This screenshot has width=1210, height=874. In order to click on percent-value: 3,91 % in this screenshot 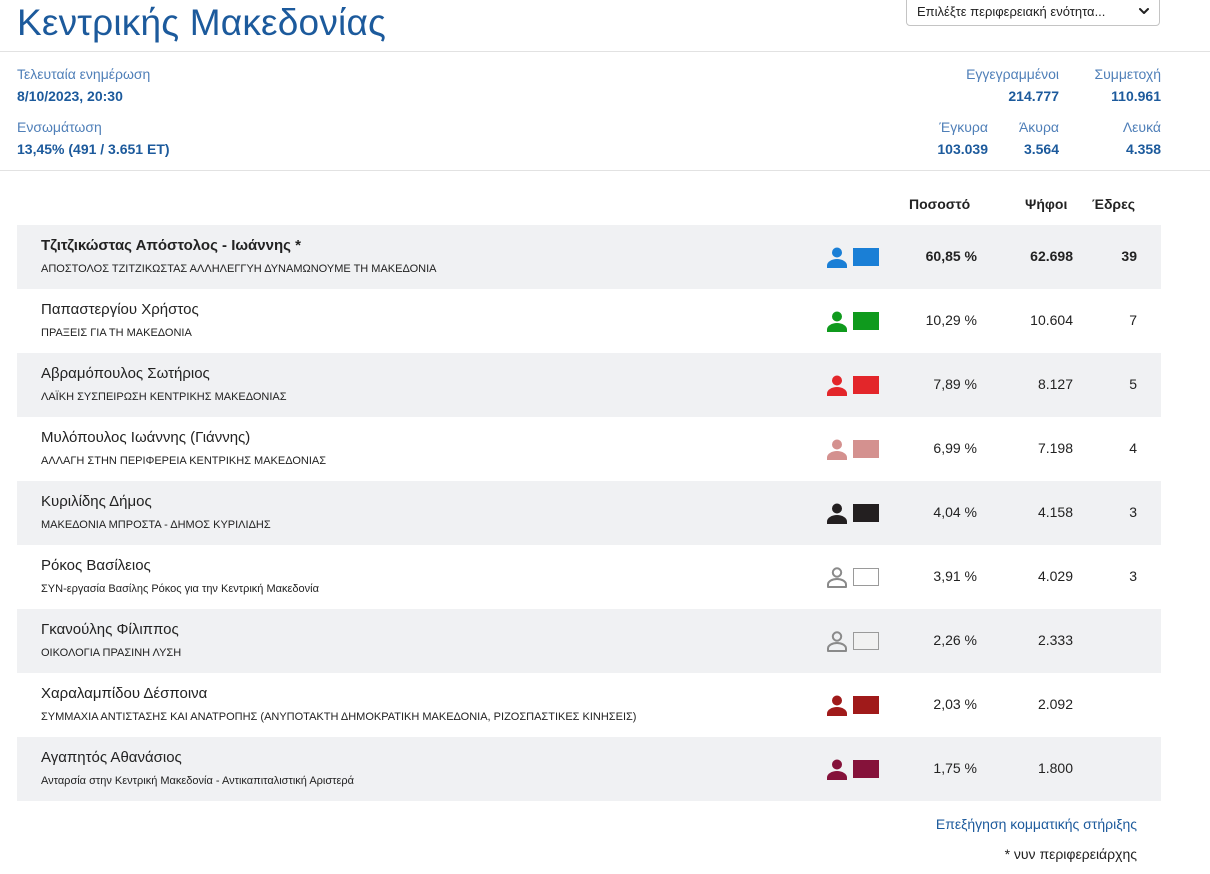, I will do `click(955, 576)`.